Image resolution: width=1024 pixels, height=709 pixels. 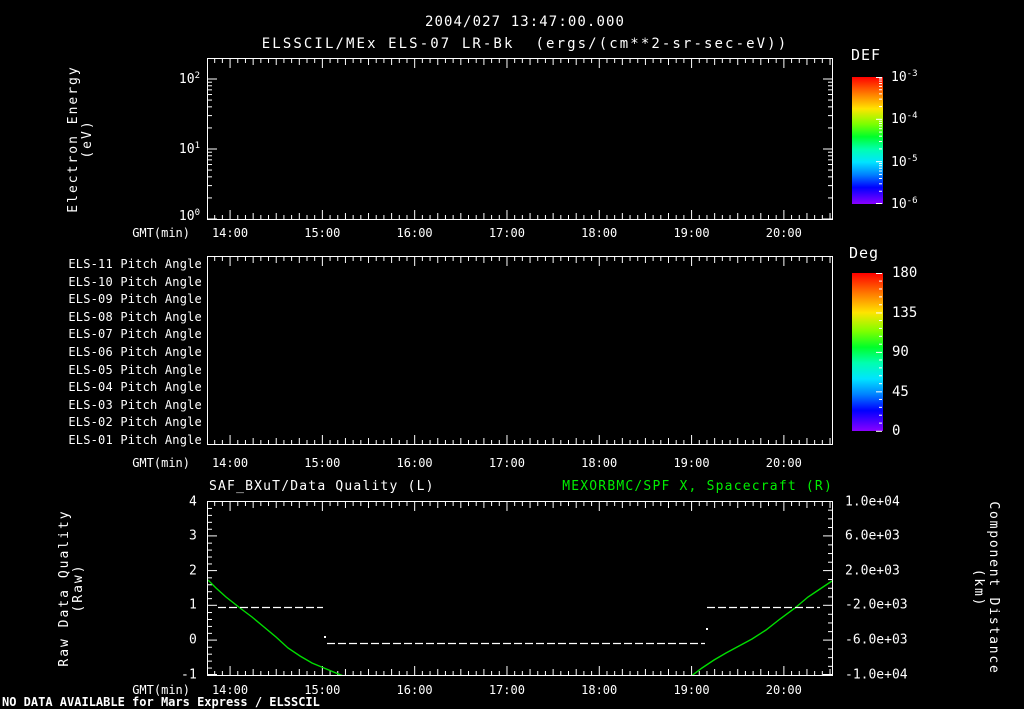 What do you see at coordinates (71, 588) in the screenshot?
I see `raw-quality-ylabel: Raw Data Quality (Raw)` at bounding box center [71, 588].